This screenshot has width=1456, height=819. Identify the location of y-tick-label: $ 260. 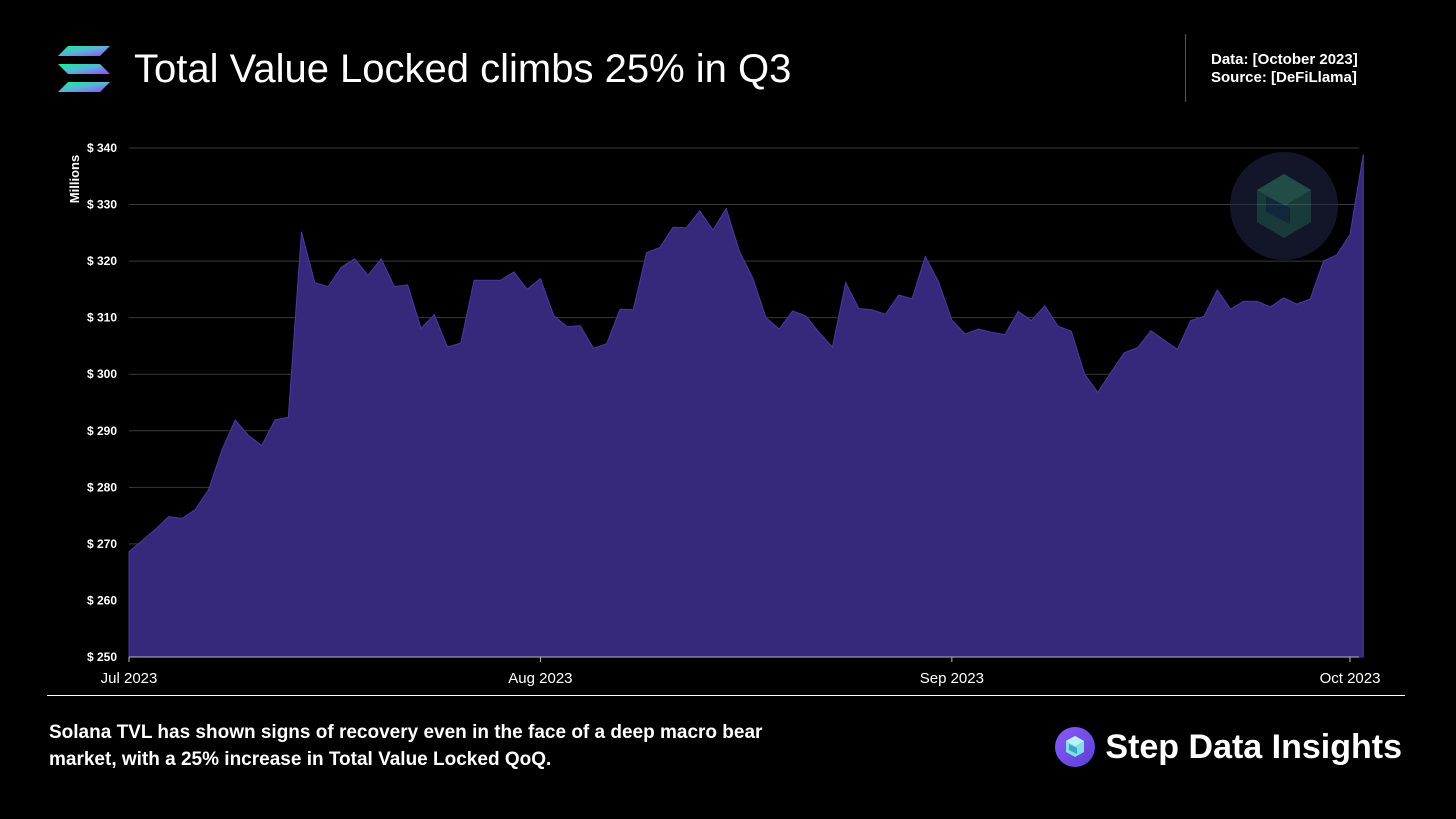
(102, 600).